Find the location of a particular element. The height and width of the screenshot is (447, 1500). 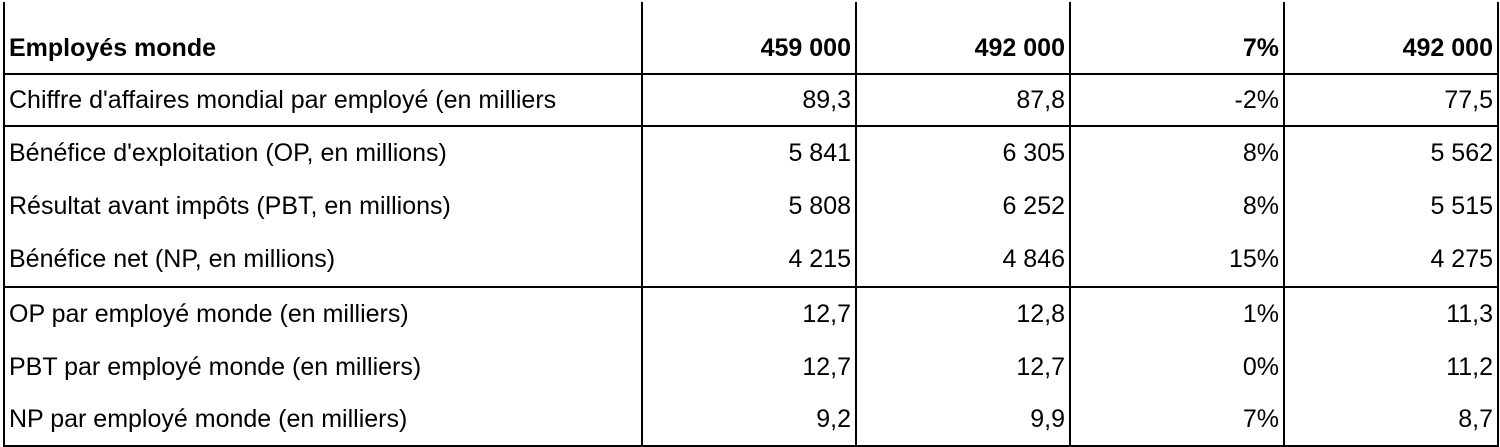

row-label-cell: PBT par employé monde (en milliers) is located at coordinates (323, 366).